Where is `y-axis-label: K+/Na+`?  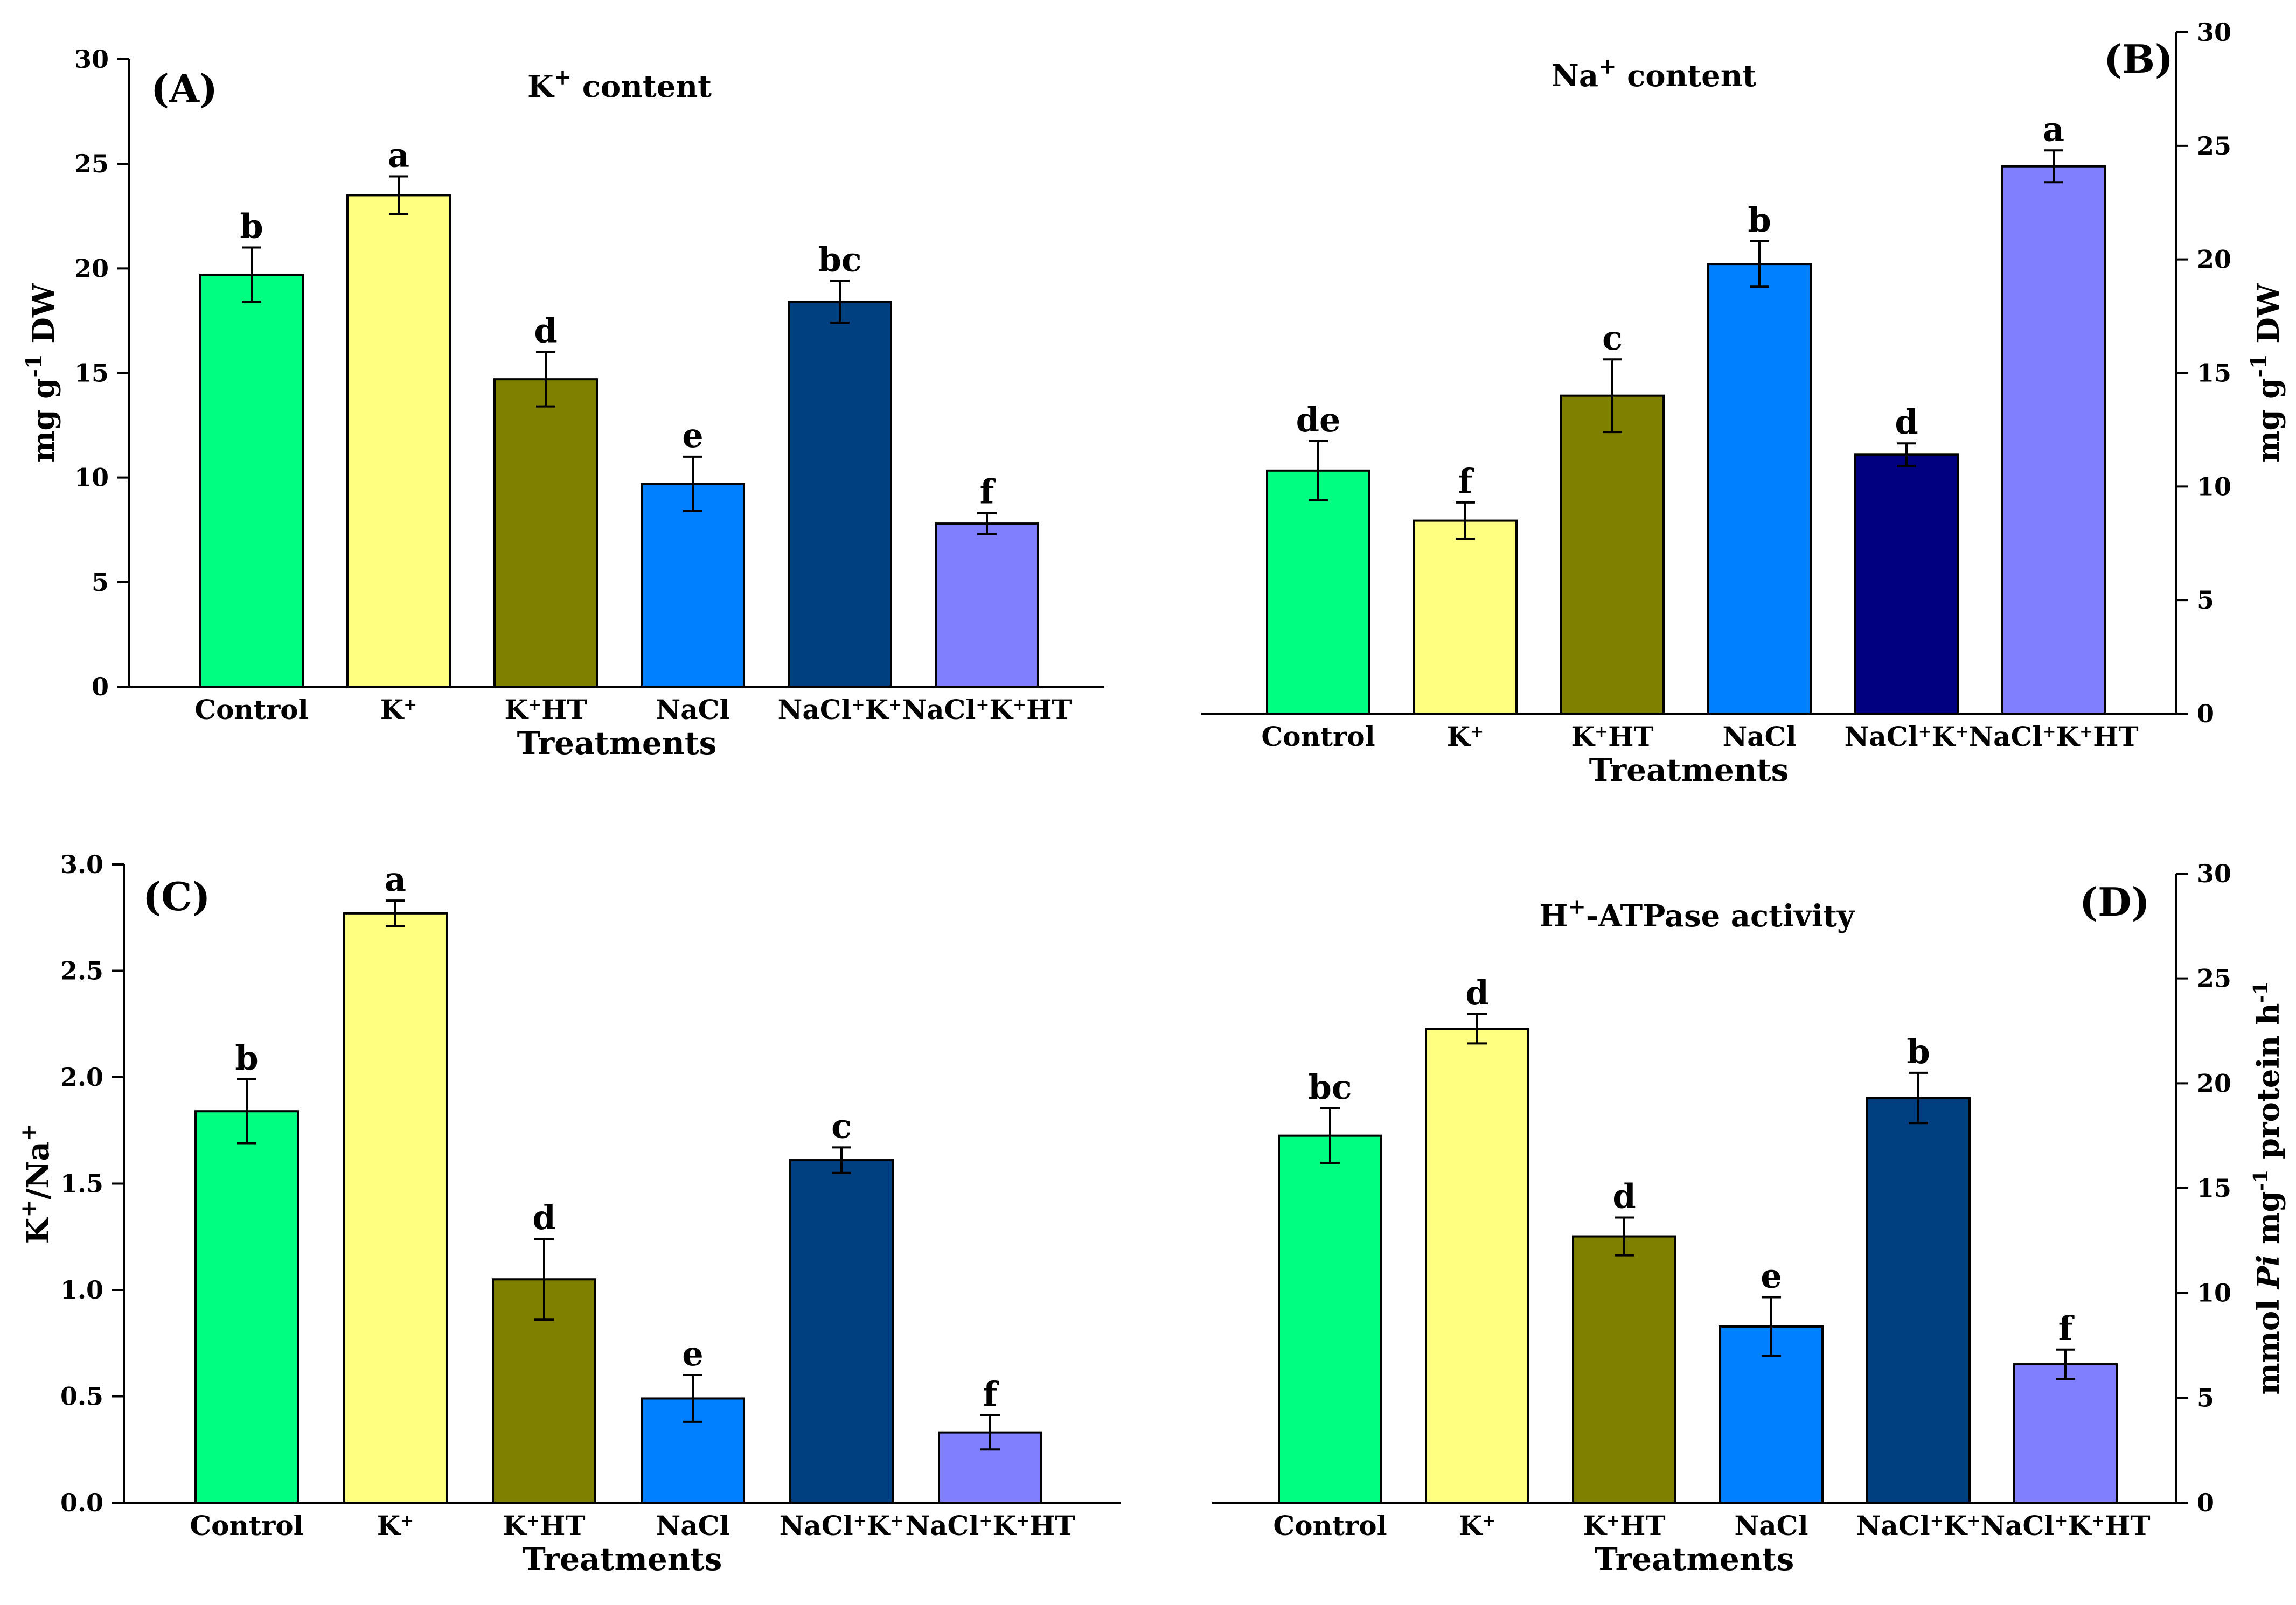
y-axis-label: K+/Na+ is located at coordinates (36, 1184).